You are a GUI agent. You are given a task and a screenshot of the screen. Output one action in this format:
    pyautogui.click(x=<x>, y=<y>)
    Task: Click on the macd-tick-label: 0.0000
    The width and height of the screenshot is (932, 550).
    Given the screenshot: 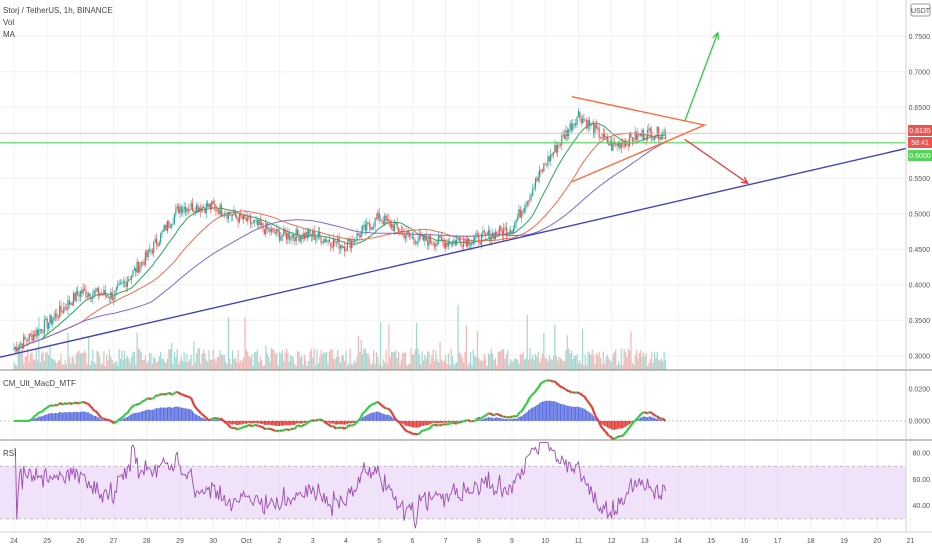 What is the action you would take?
    pyautogui.click(x=920, y=421)
    